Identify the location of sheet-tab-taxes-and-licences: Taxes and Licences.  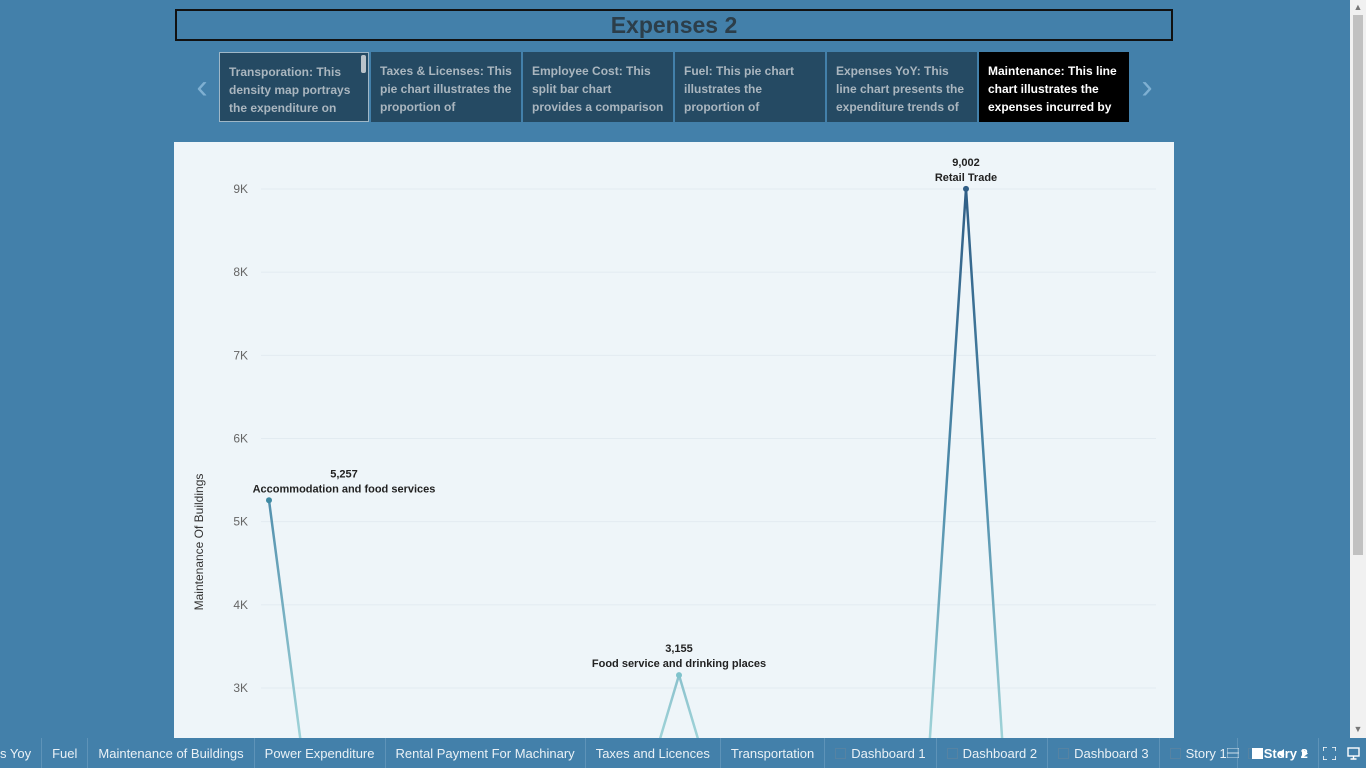
(653, 753).